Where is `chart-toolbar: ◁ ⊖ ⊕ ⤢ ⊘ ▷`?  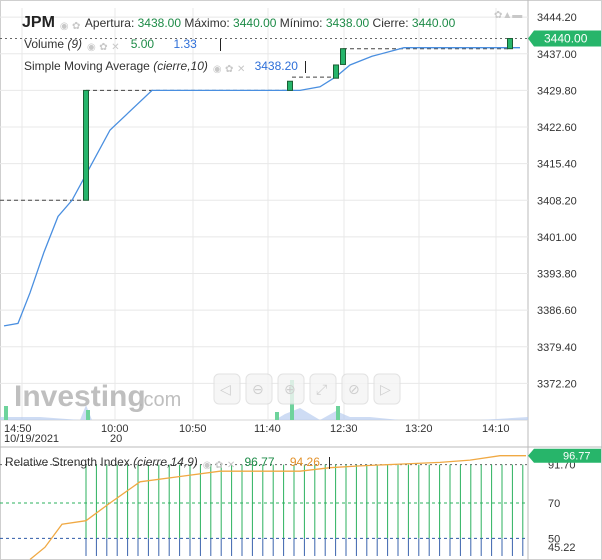 chart-toolbar: ◁ ⊖ ⊕ ⤢ ⊘ ▷ is located at coordinates (307, 389).